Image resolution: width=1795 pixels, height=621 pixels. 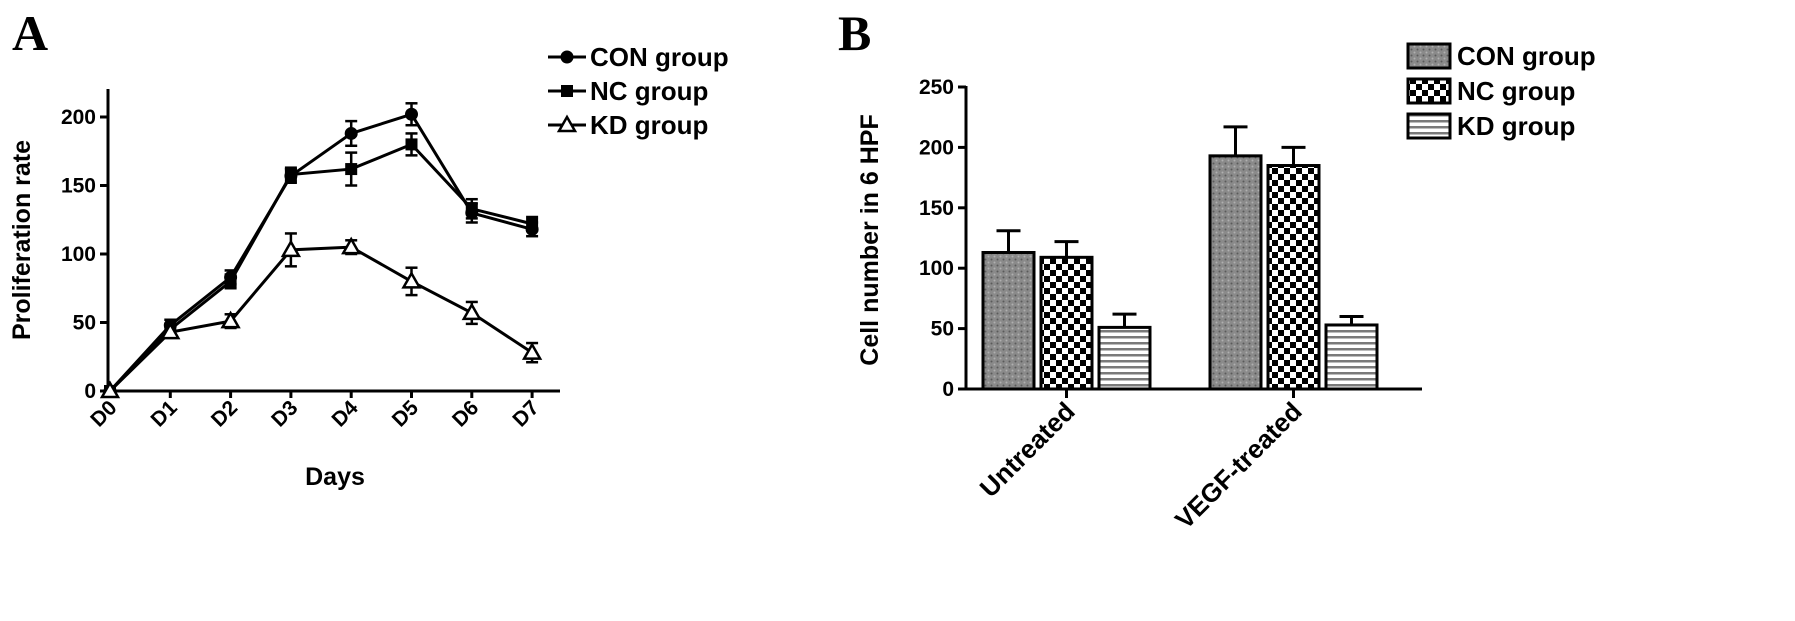 What do you see at coordinates (84, 323) in the screenshot?
I see `panel-a-y-tick-label: 50` at bounding box center [84, 323].